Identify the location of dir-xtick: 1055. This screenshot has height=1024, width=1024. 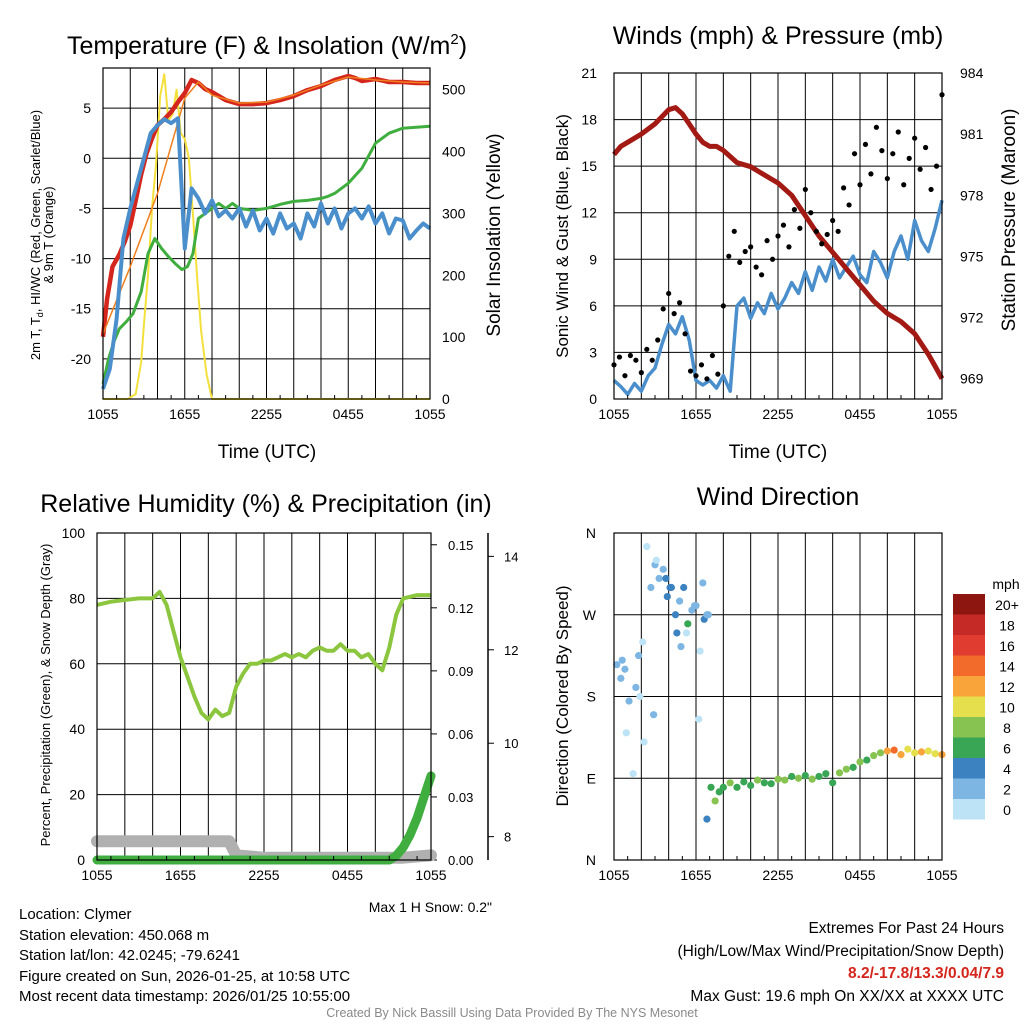
(613, 875).